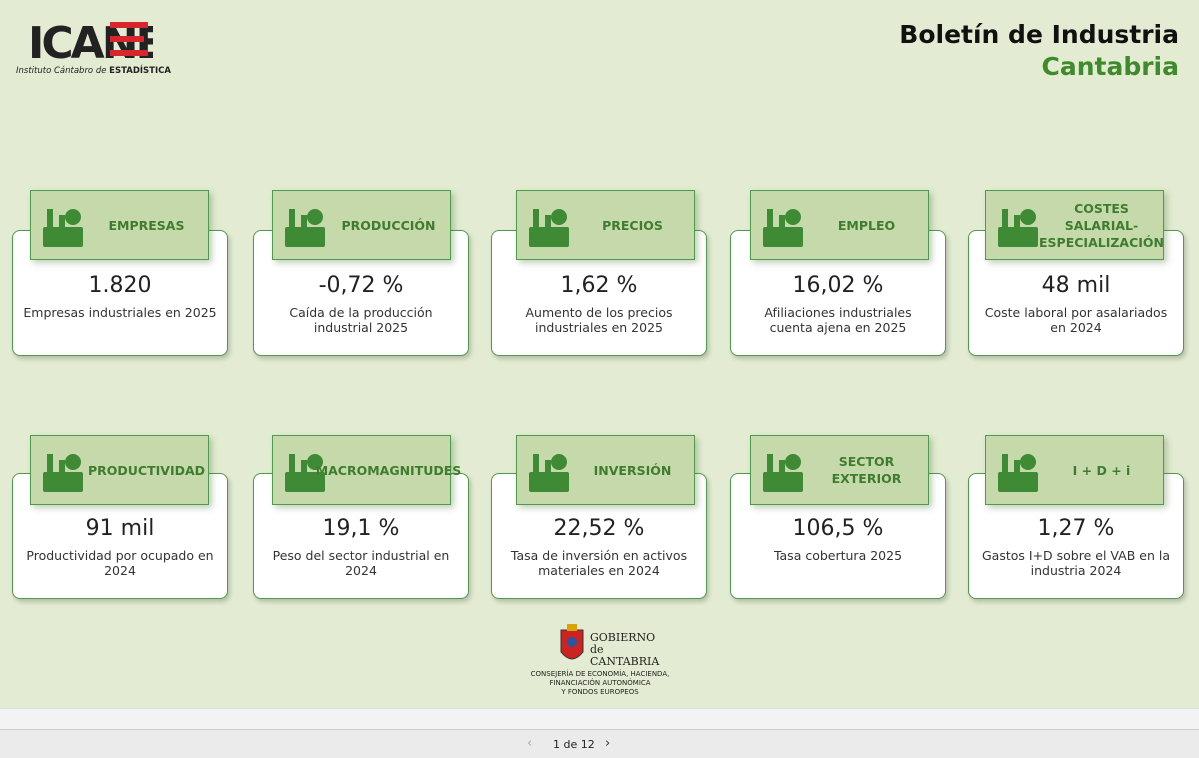 Image resolution: width=1199 pixels, height=758 pixels. I want to click on card-label: EMPLEO, so click(866, 225).